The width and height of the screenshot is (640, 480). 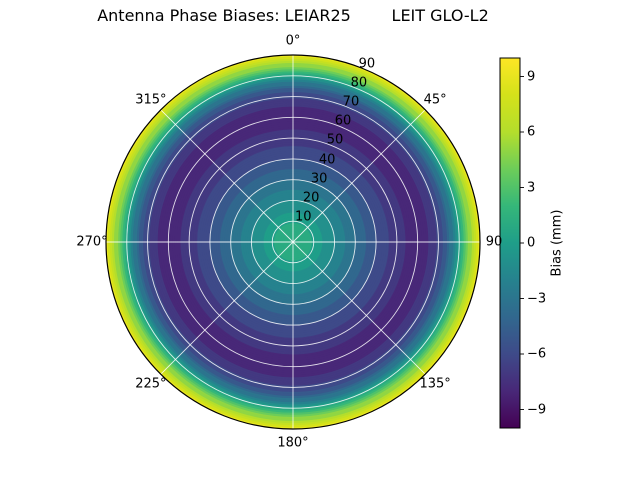 What do you see at coordinates (311, 198) in the screenshot?
I see `r-tick-label: 20` at bounding box center [311, 198].